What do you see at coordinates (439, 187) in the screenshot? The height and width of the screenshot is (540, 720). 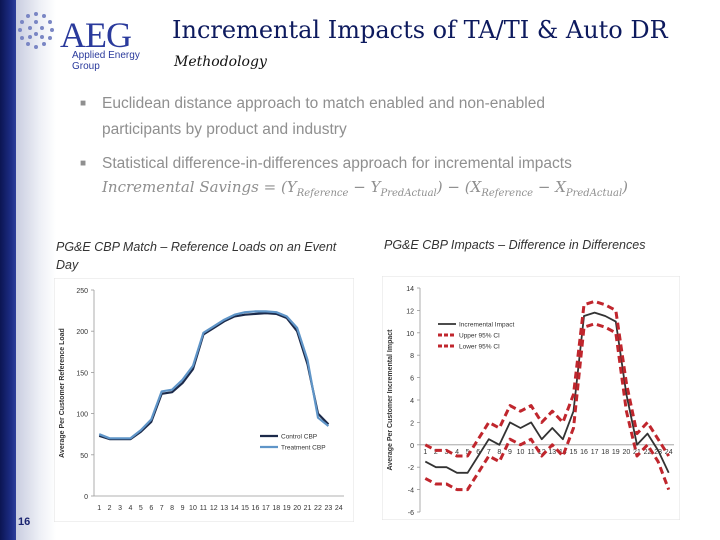 I see `formula-close-paren-1: )` at bounding box center [439, 187].